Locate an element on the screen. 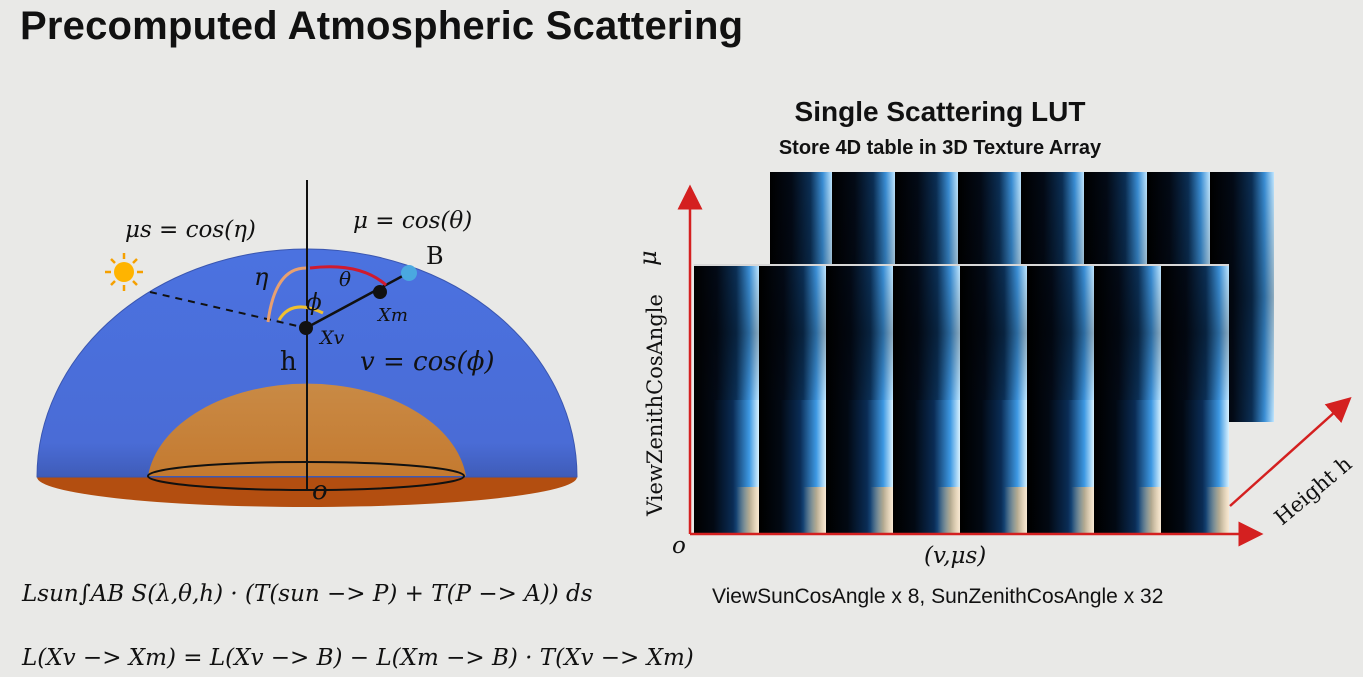  lut-y-axis-label: ViewZenithCosAngle is located at coordinates (655, 405).